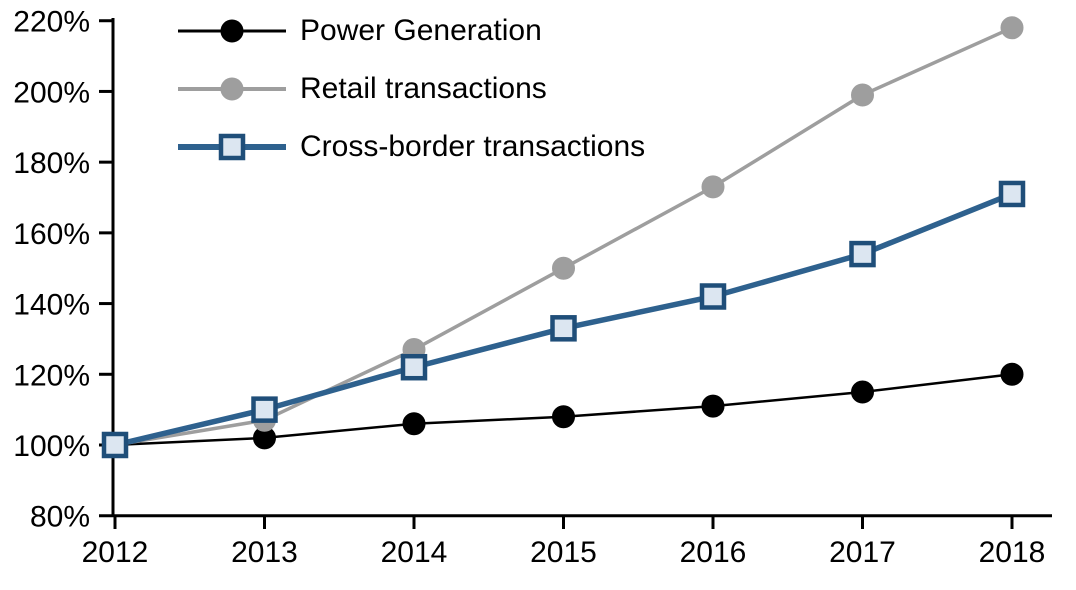 The image size is (1076, 590). I want to click on legend-label-cross-border-transactions: Cross-border transactions, so click(473, 146).